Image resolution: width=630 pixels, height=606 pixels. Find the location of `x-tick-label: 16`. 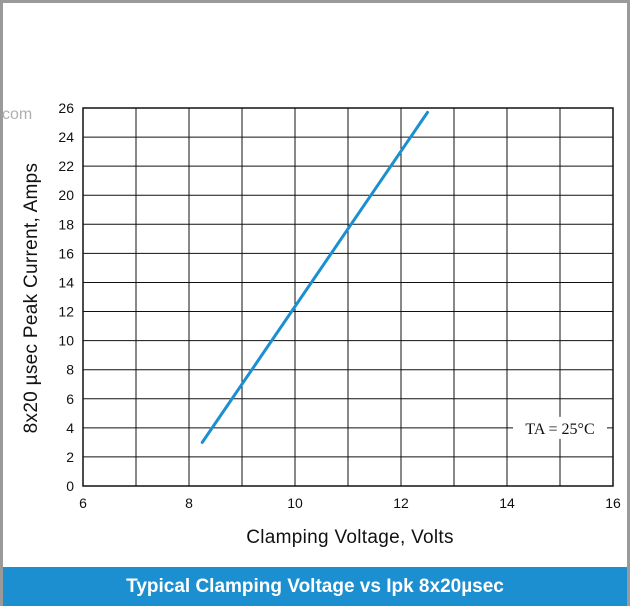

x-tick-label: 16 is located at coordinates (613, 503).